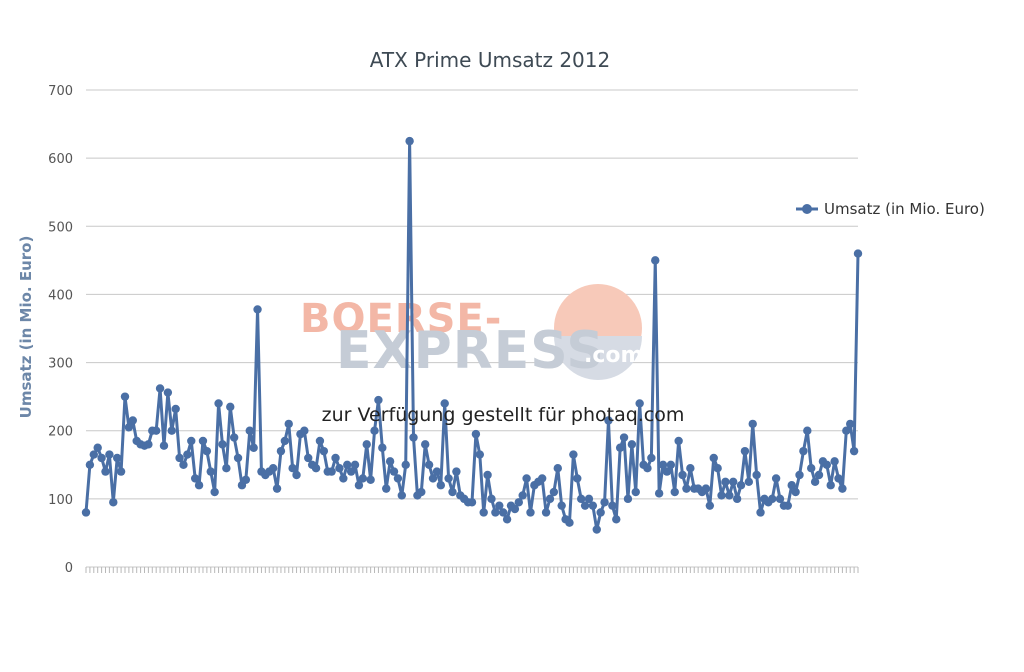  Describe the element at coordinates (60, 500) in the screenshot. I see `y-tick-label-100: 100` at that location.